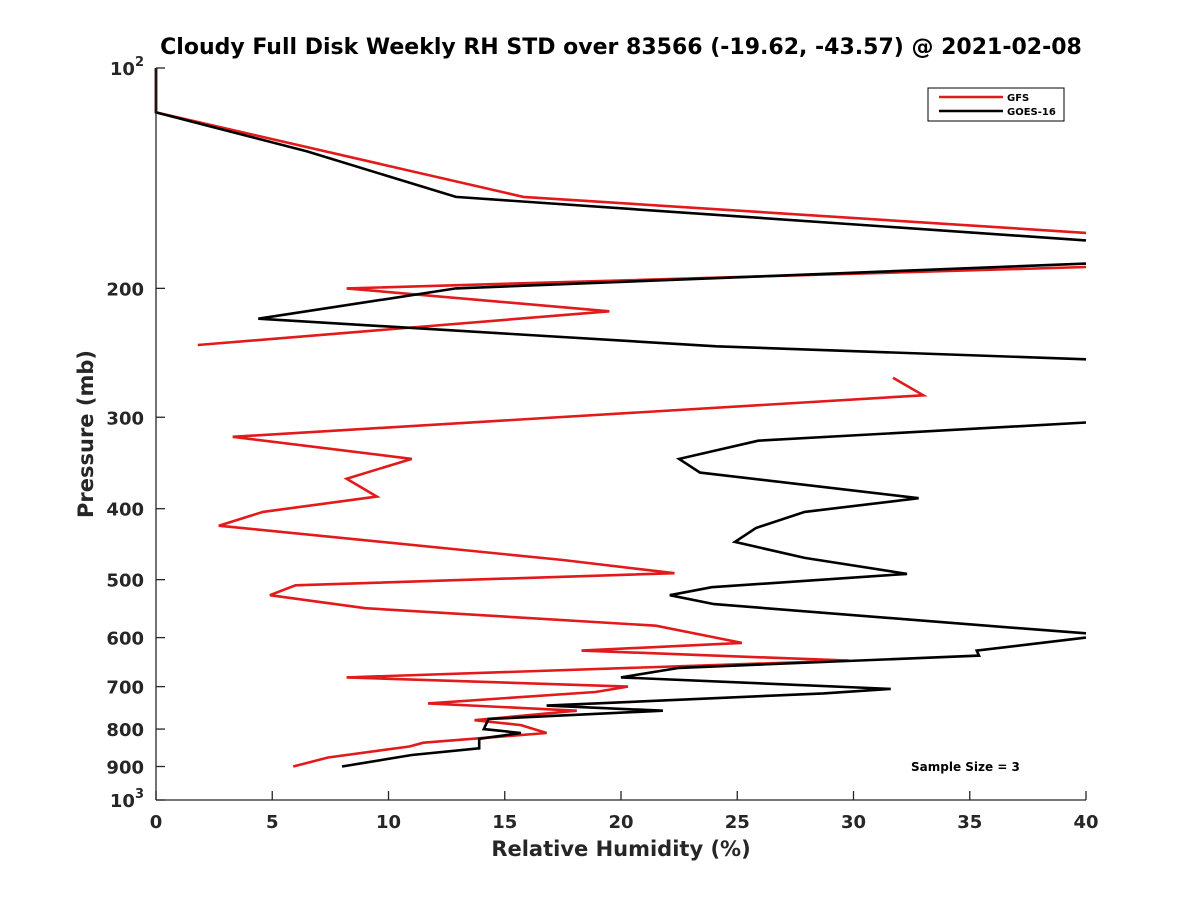 The width and height of the screenshot is (1200, 900). Describe the element at coordinates (504, 822) in the screenshot. I see `x-tick-label: 15` at that location.